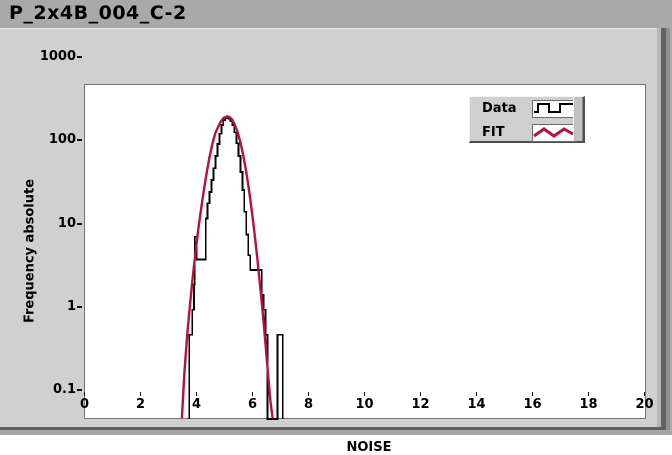 Image resolution: width=672 pixels, height=455 pixels. Describe the element at coordinates (66, 223) in the screenshot. I see `y-tick-label: 10` at that location.